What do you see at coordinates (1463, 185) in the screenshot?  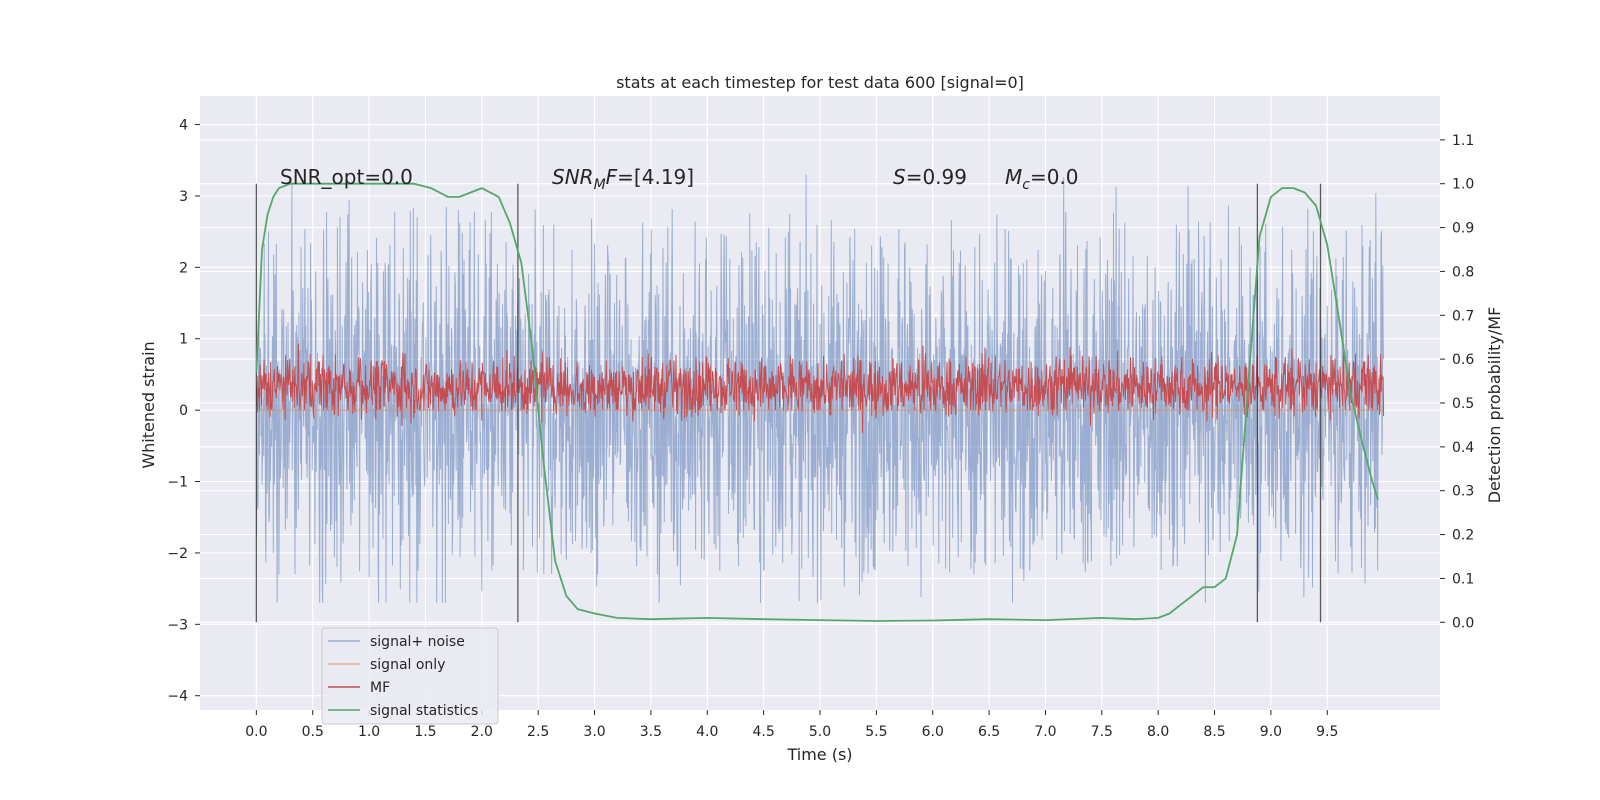 I see `y-right-tick-label: 1.0` at bounding box center [1463, 185].